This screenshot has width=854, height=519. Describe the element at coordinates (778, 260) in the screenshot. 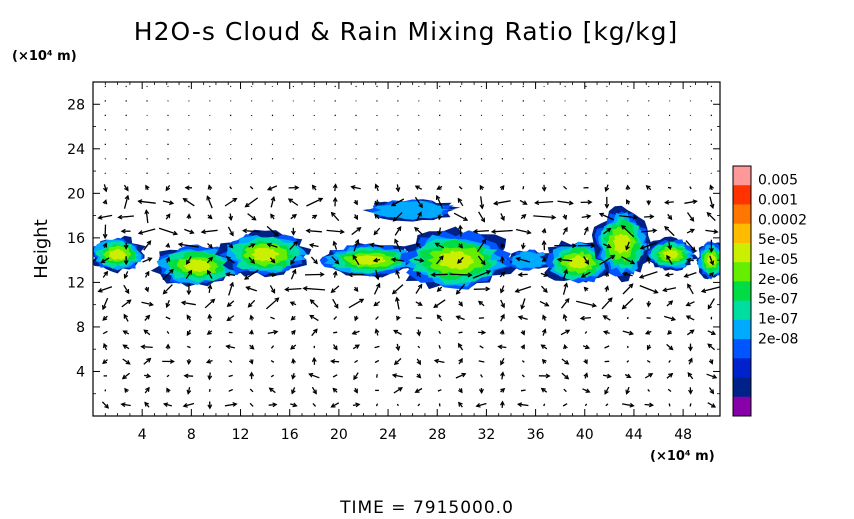

I see `colorbar-label: 1e-05` at that location.